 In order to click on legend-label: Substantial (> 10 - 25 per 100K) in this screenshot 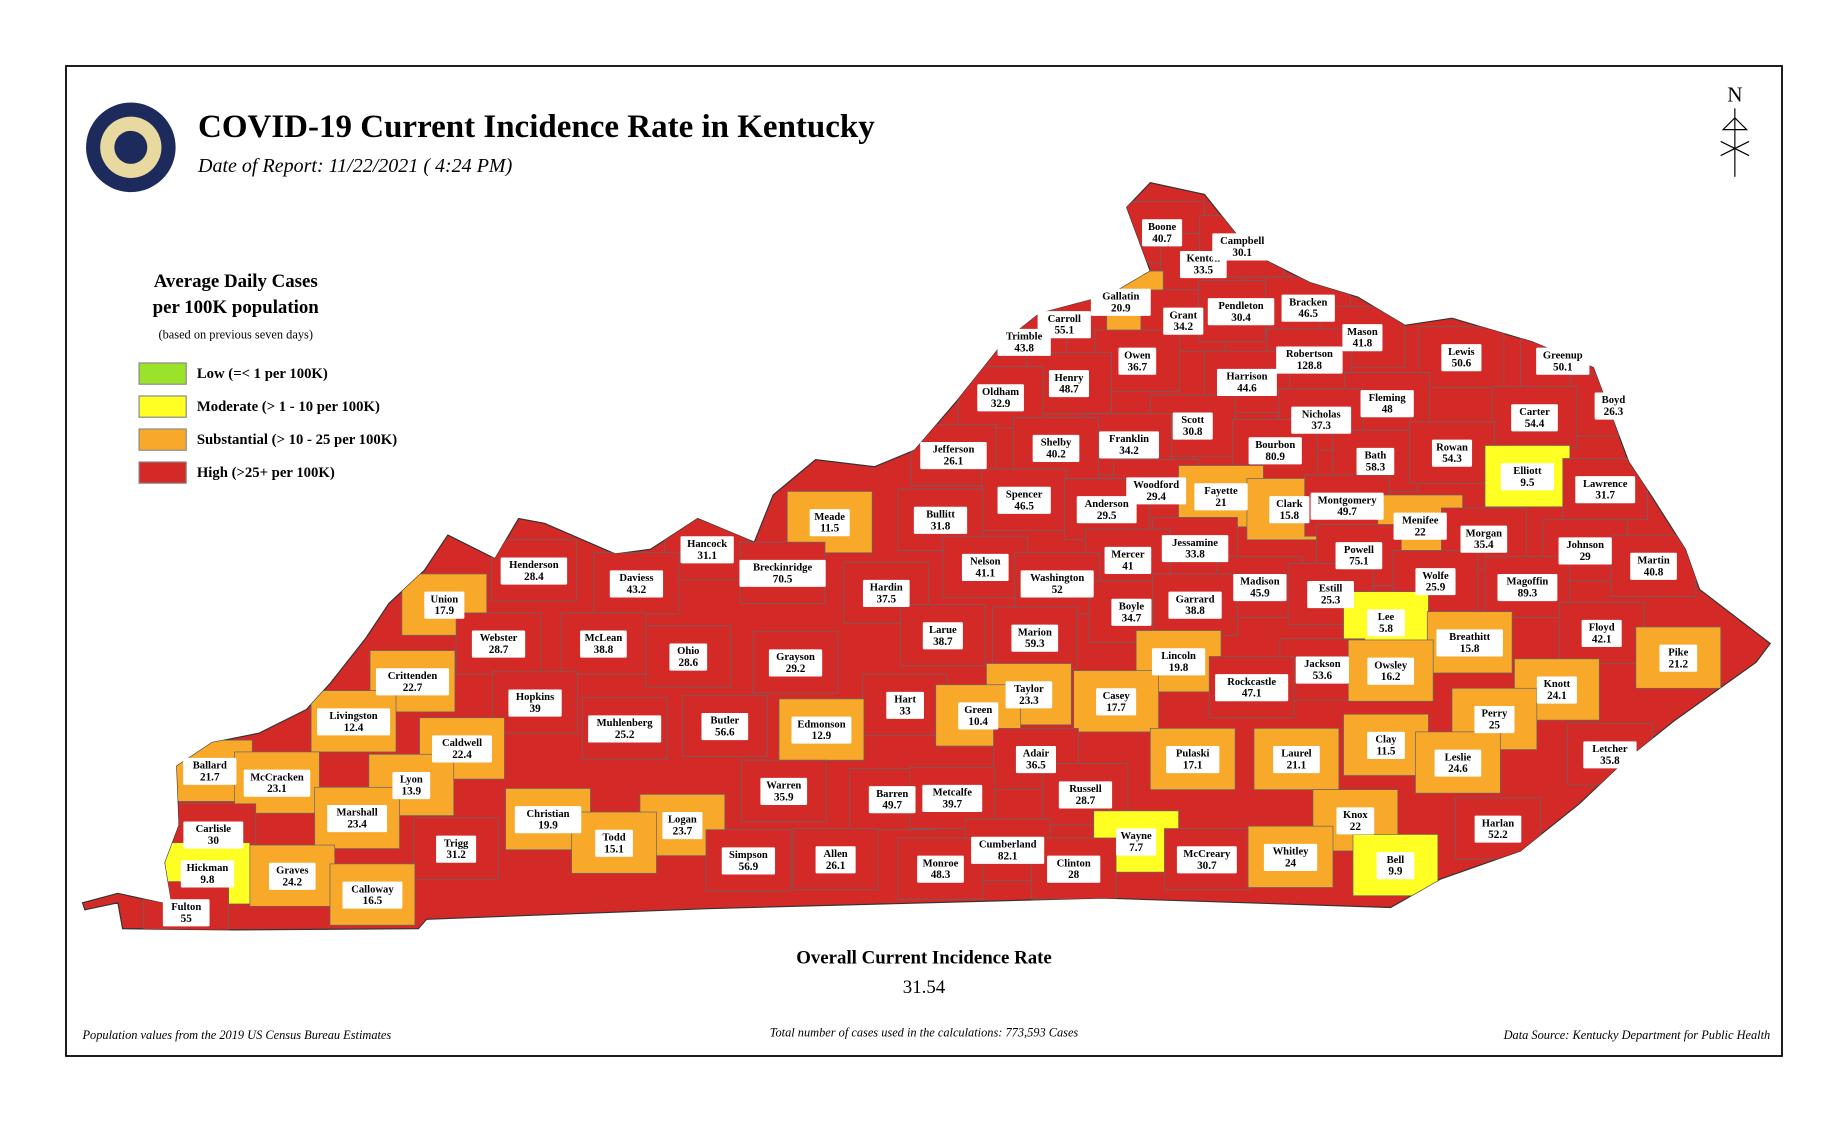, I will do `click(297, 440)`.